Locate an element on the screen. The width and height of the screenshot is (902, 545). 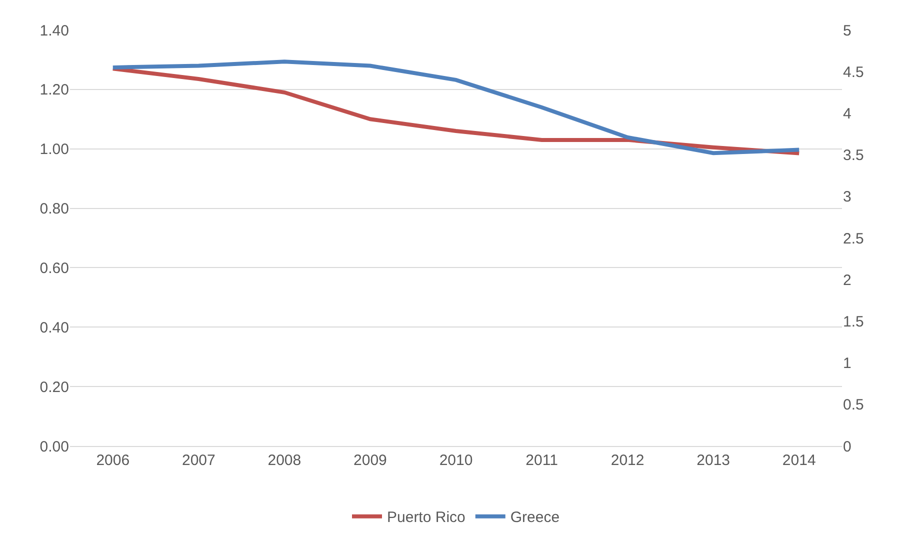
y2-tick-label: 4 is located at coordinates (847, 113).